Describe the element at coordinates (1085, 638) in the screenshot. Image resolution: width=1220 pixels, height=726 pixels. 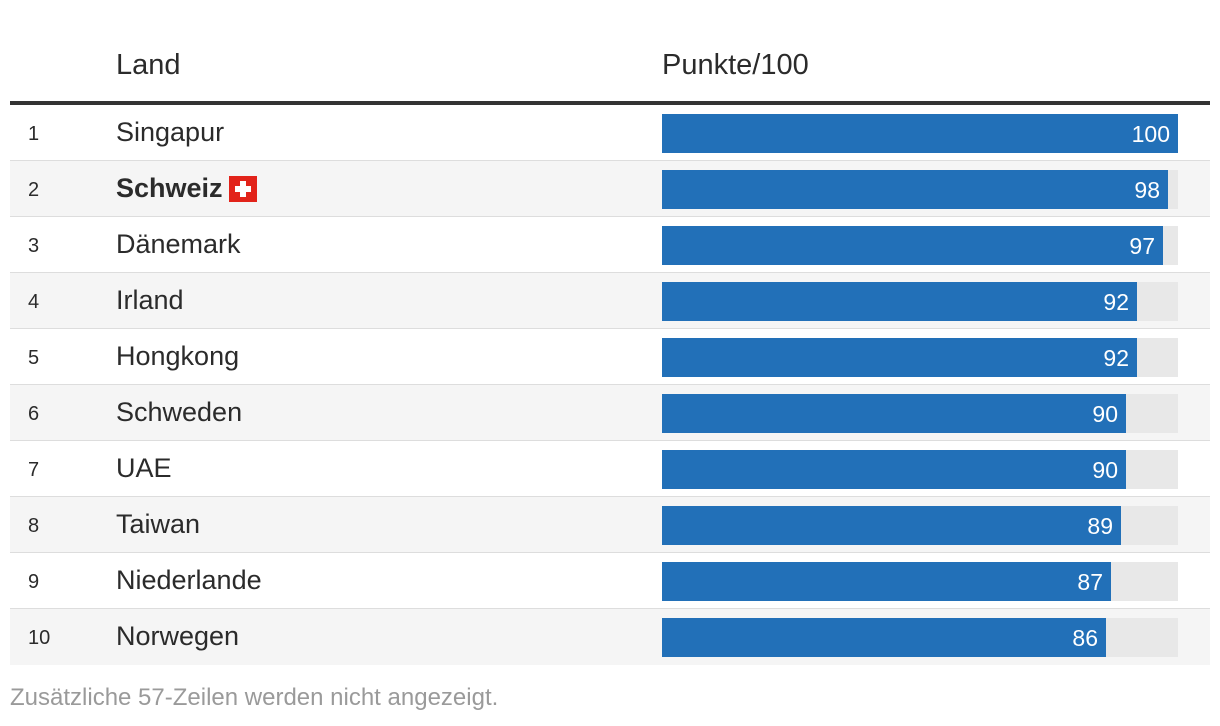
I see `bar-value-label: 86` at that location.